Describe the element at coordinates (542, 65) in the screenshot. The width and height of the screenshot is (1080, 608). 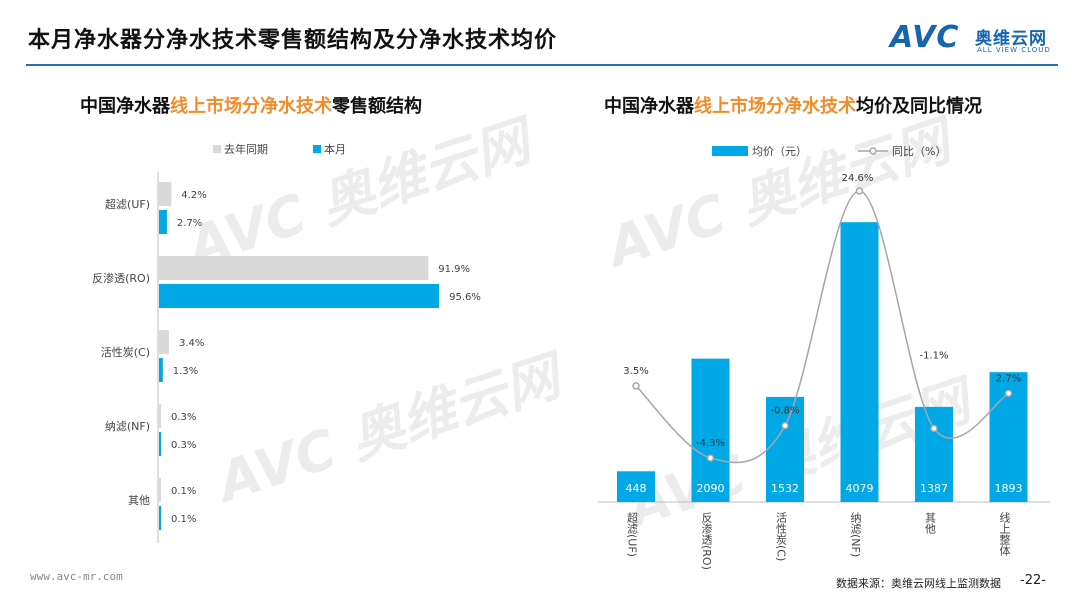
I see `title-divider` at that location.